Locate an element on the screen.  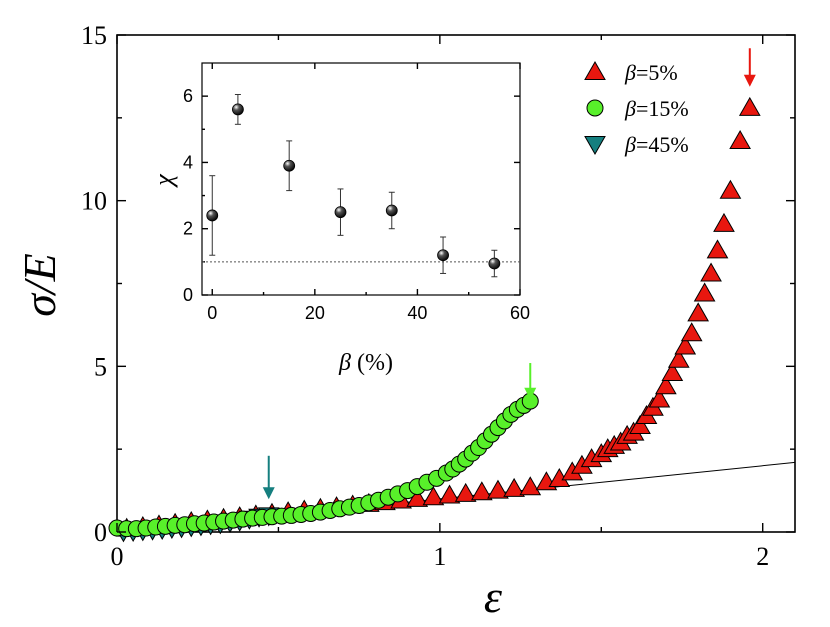
inset-x-tick-label: 0 is located at coordinates (212, 313).